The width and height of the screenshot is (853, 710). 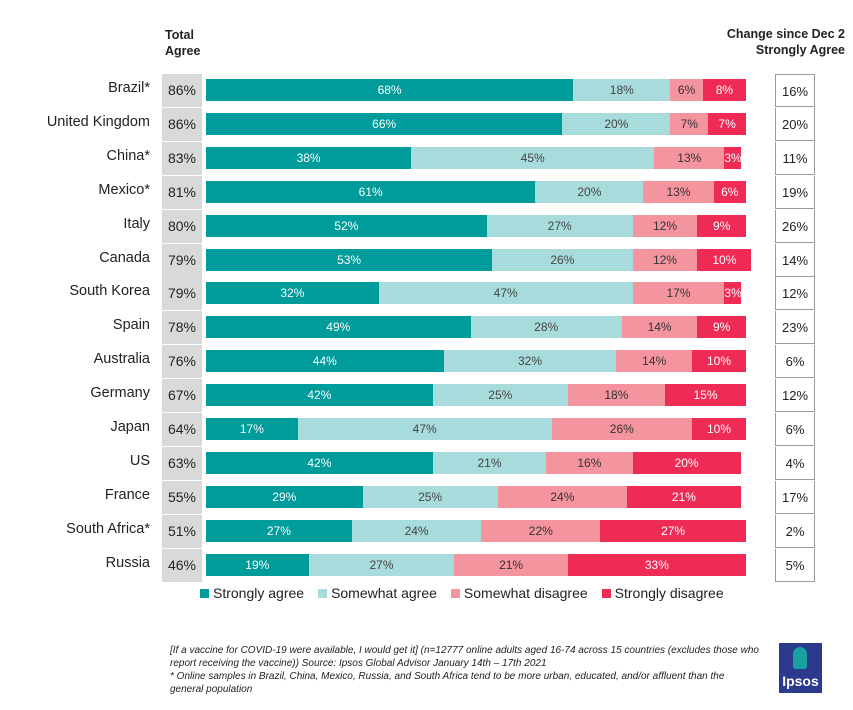 I want to click on bar-segment-strongly-agree: 52%, so click(x=346, y=225).